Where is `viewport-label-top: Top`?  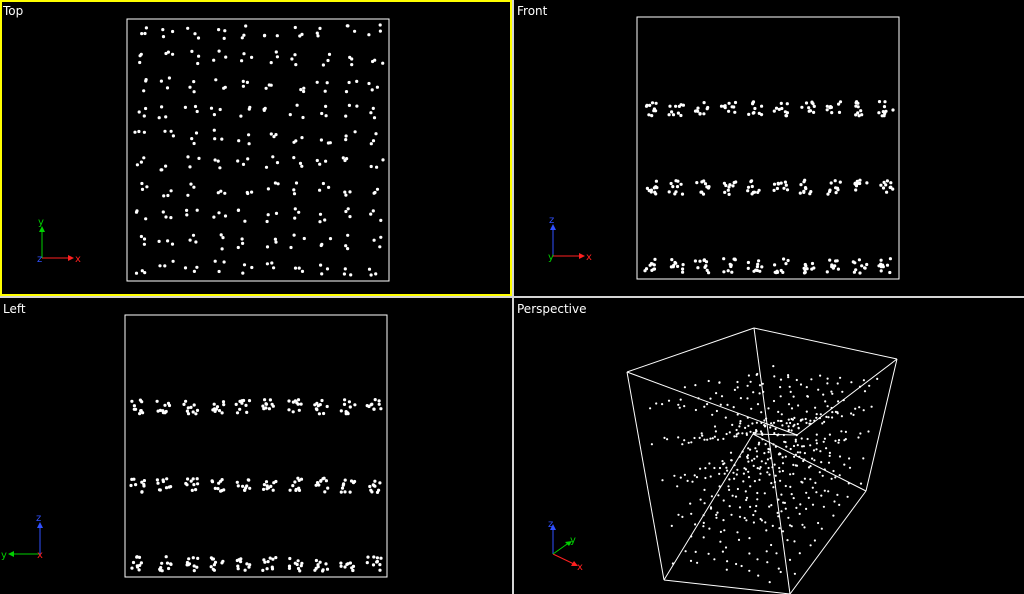
viewport-label-top: Top is located at coordinates (13, 11).